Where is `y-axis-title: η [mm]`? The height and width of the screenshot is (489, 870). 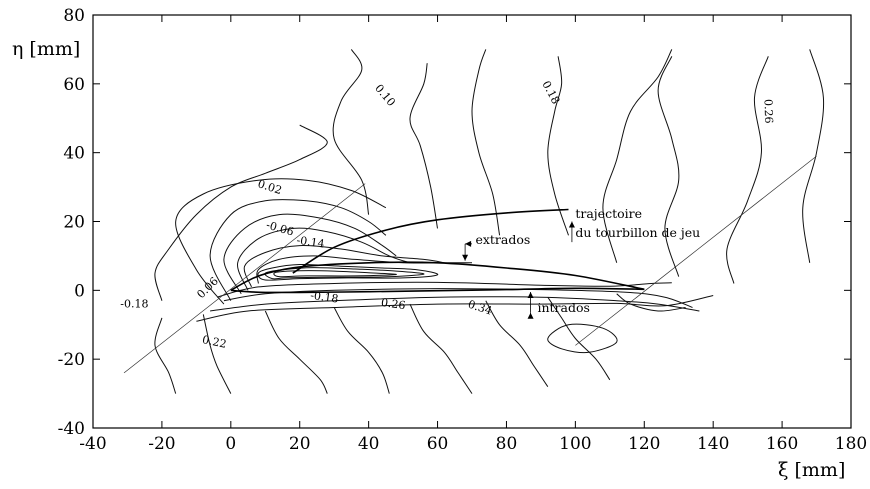 y-axis-title: η [mm] is located at coordinates (46, 49).